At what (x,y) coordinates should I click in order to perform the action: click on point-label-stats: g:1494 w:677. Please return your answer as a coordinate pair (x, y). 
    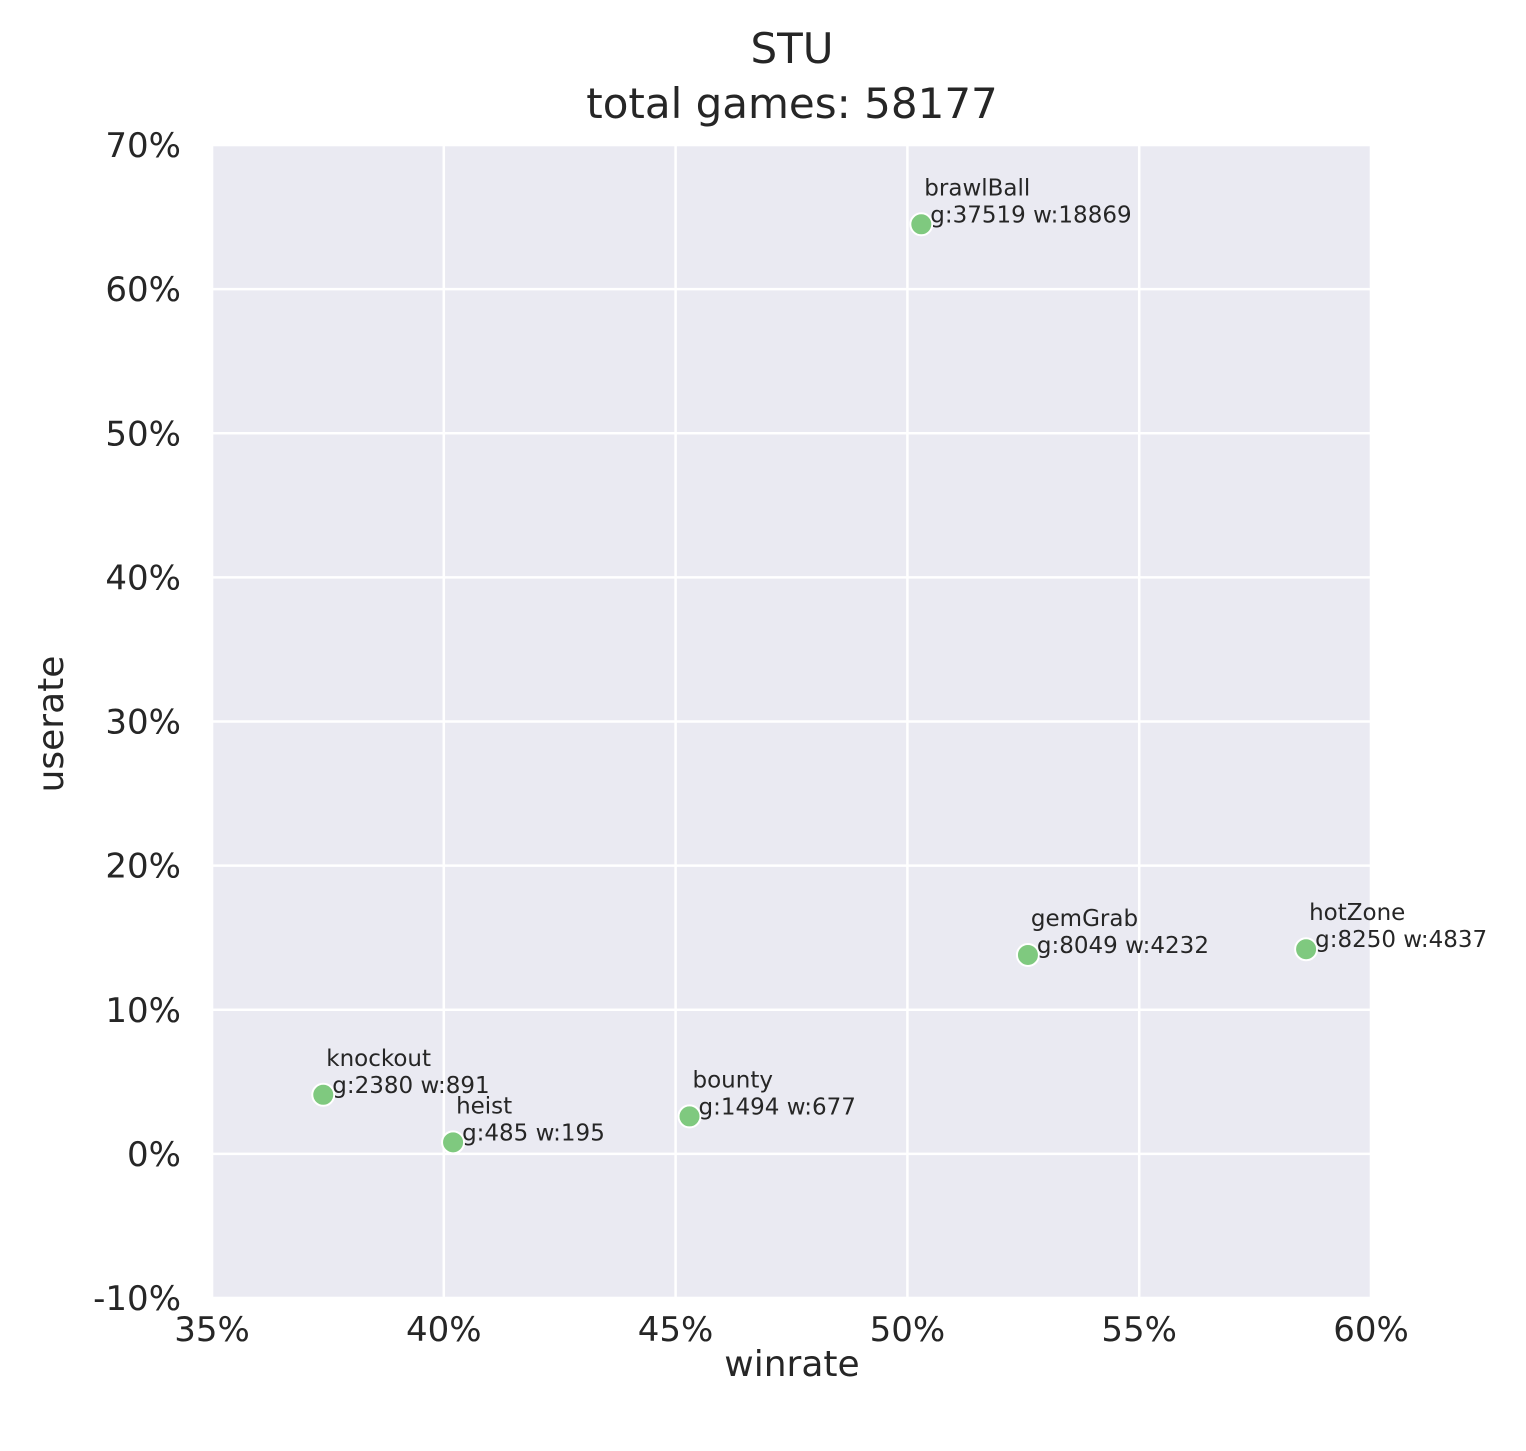
    Looking at the image, I should click on (777, 1107).